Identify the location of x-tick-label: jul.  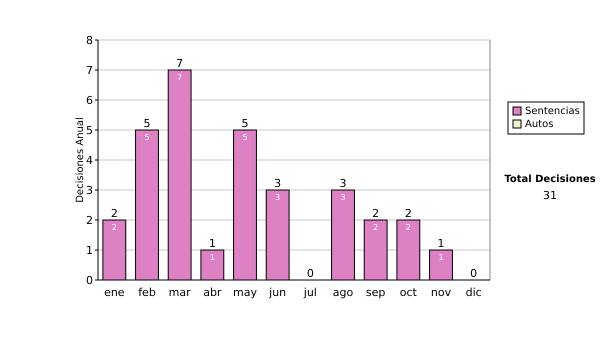
(309, 292).